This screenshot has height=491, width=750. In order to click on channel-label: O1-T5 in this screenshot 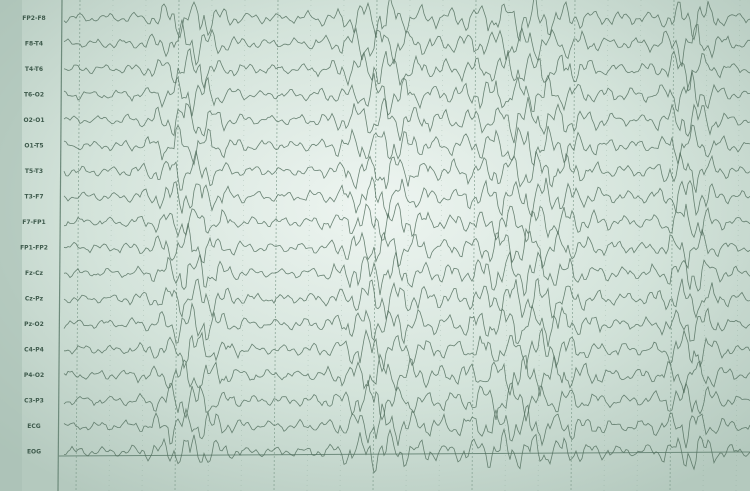, I will do `click(33, 146)`.